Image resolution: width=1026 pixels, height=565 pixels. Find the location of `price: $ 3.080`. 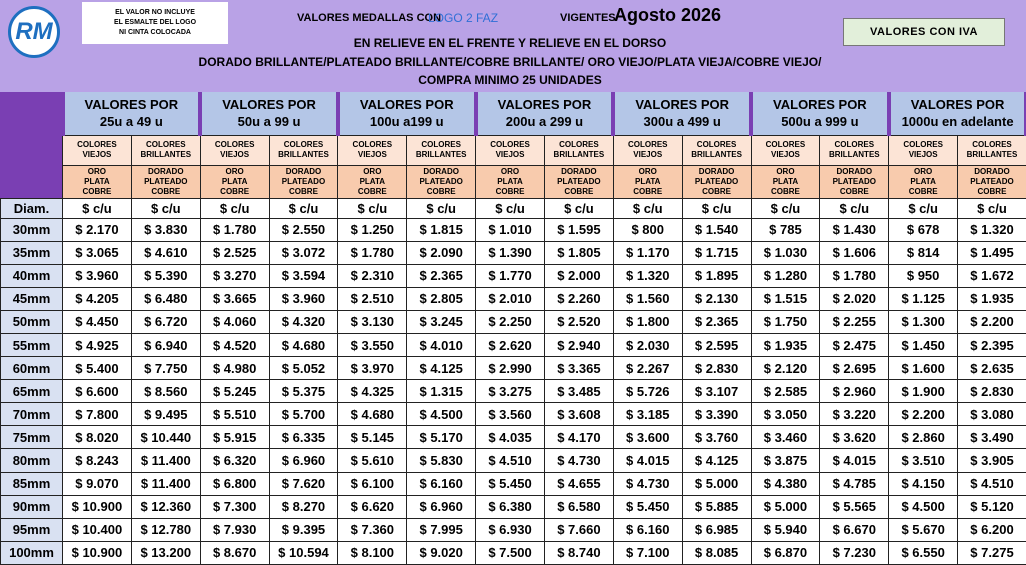

price: $ 3.080 is located at coordinates (991, 414).